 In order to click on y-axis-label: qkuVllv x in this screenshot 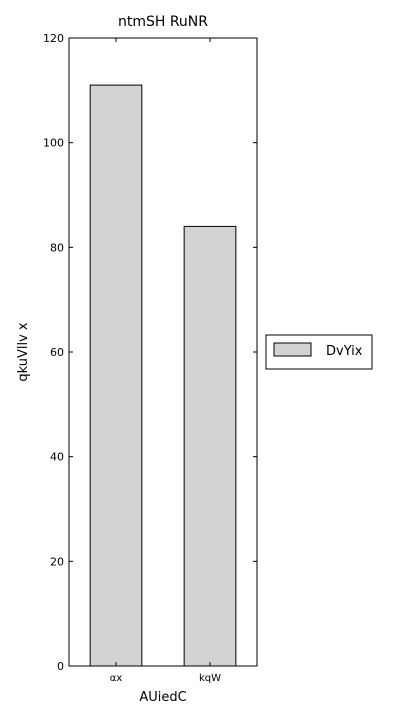, I will do `click(23, 352)`.